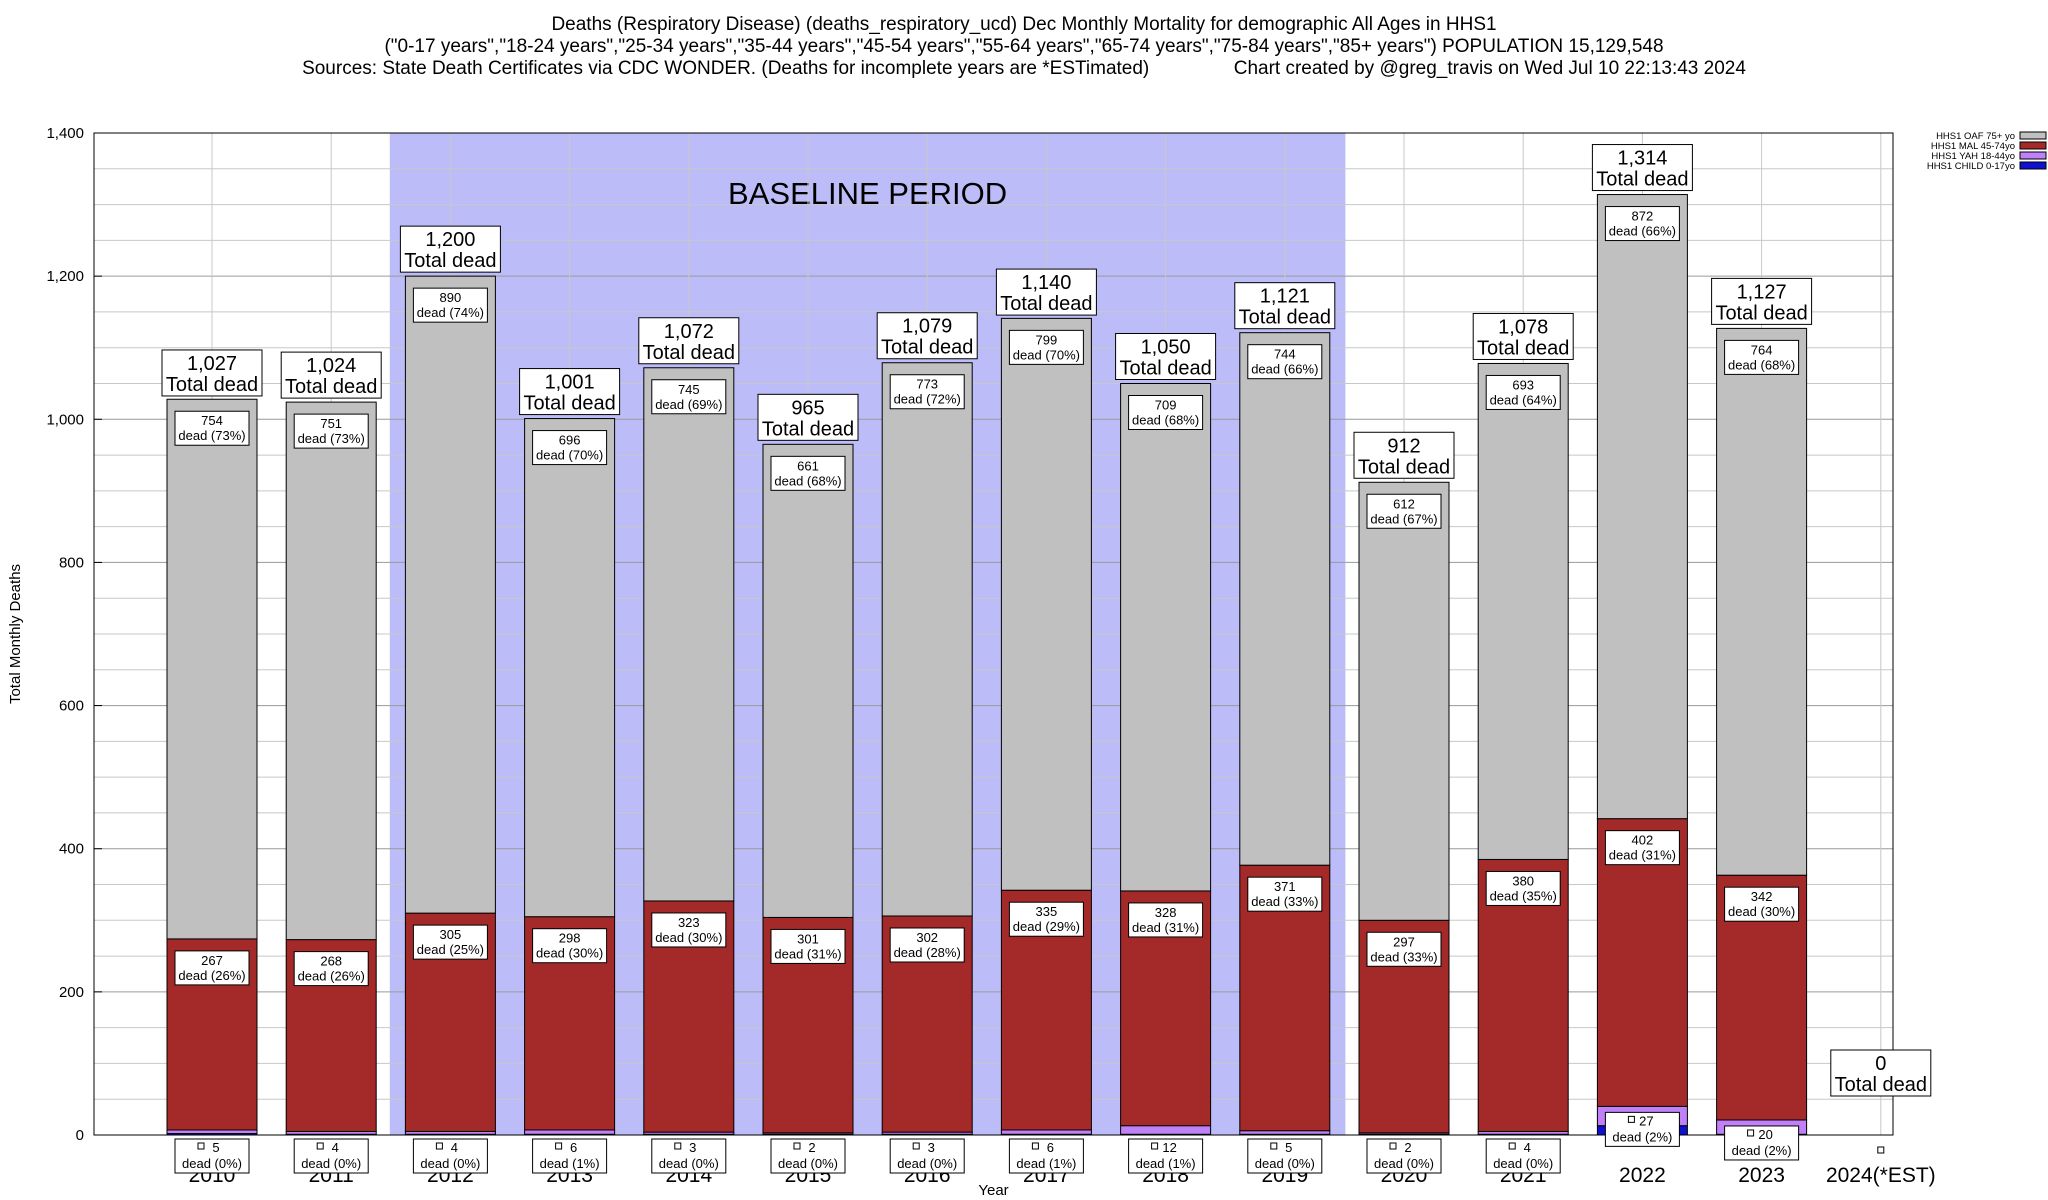 The width and height of the screenshot is (2048, 1200). What do you see at coordinates (1643, 216) in the screenshot?
I see `segment-value-label: 872` at bounding box center [1643, 216].